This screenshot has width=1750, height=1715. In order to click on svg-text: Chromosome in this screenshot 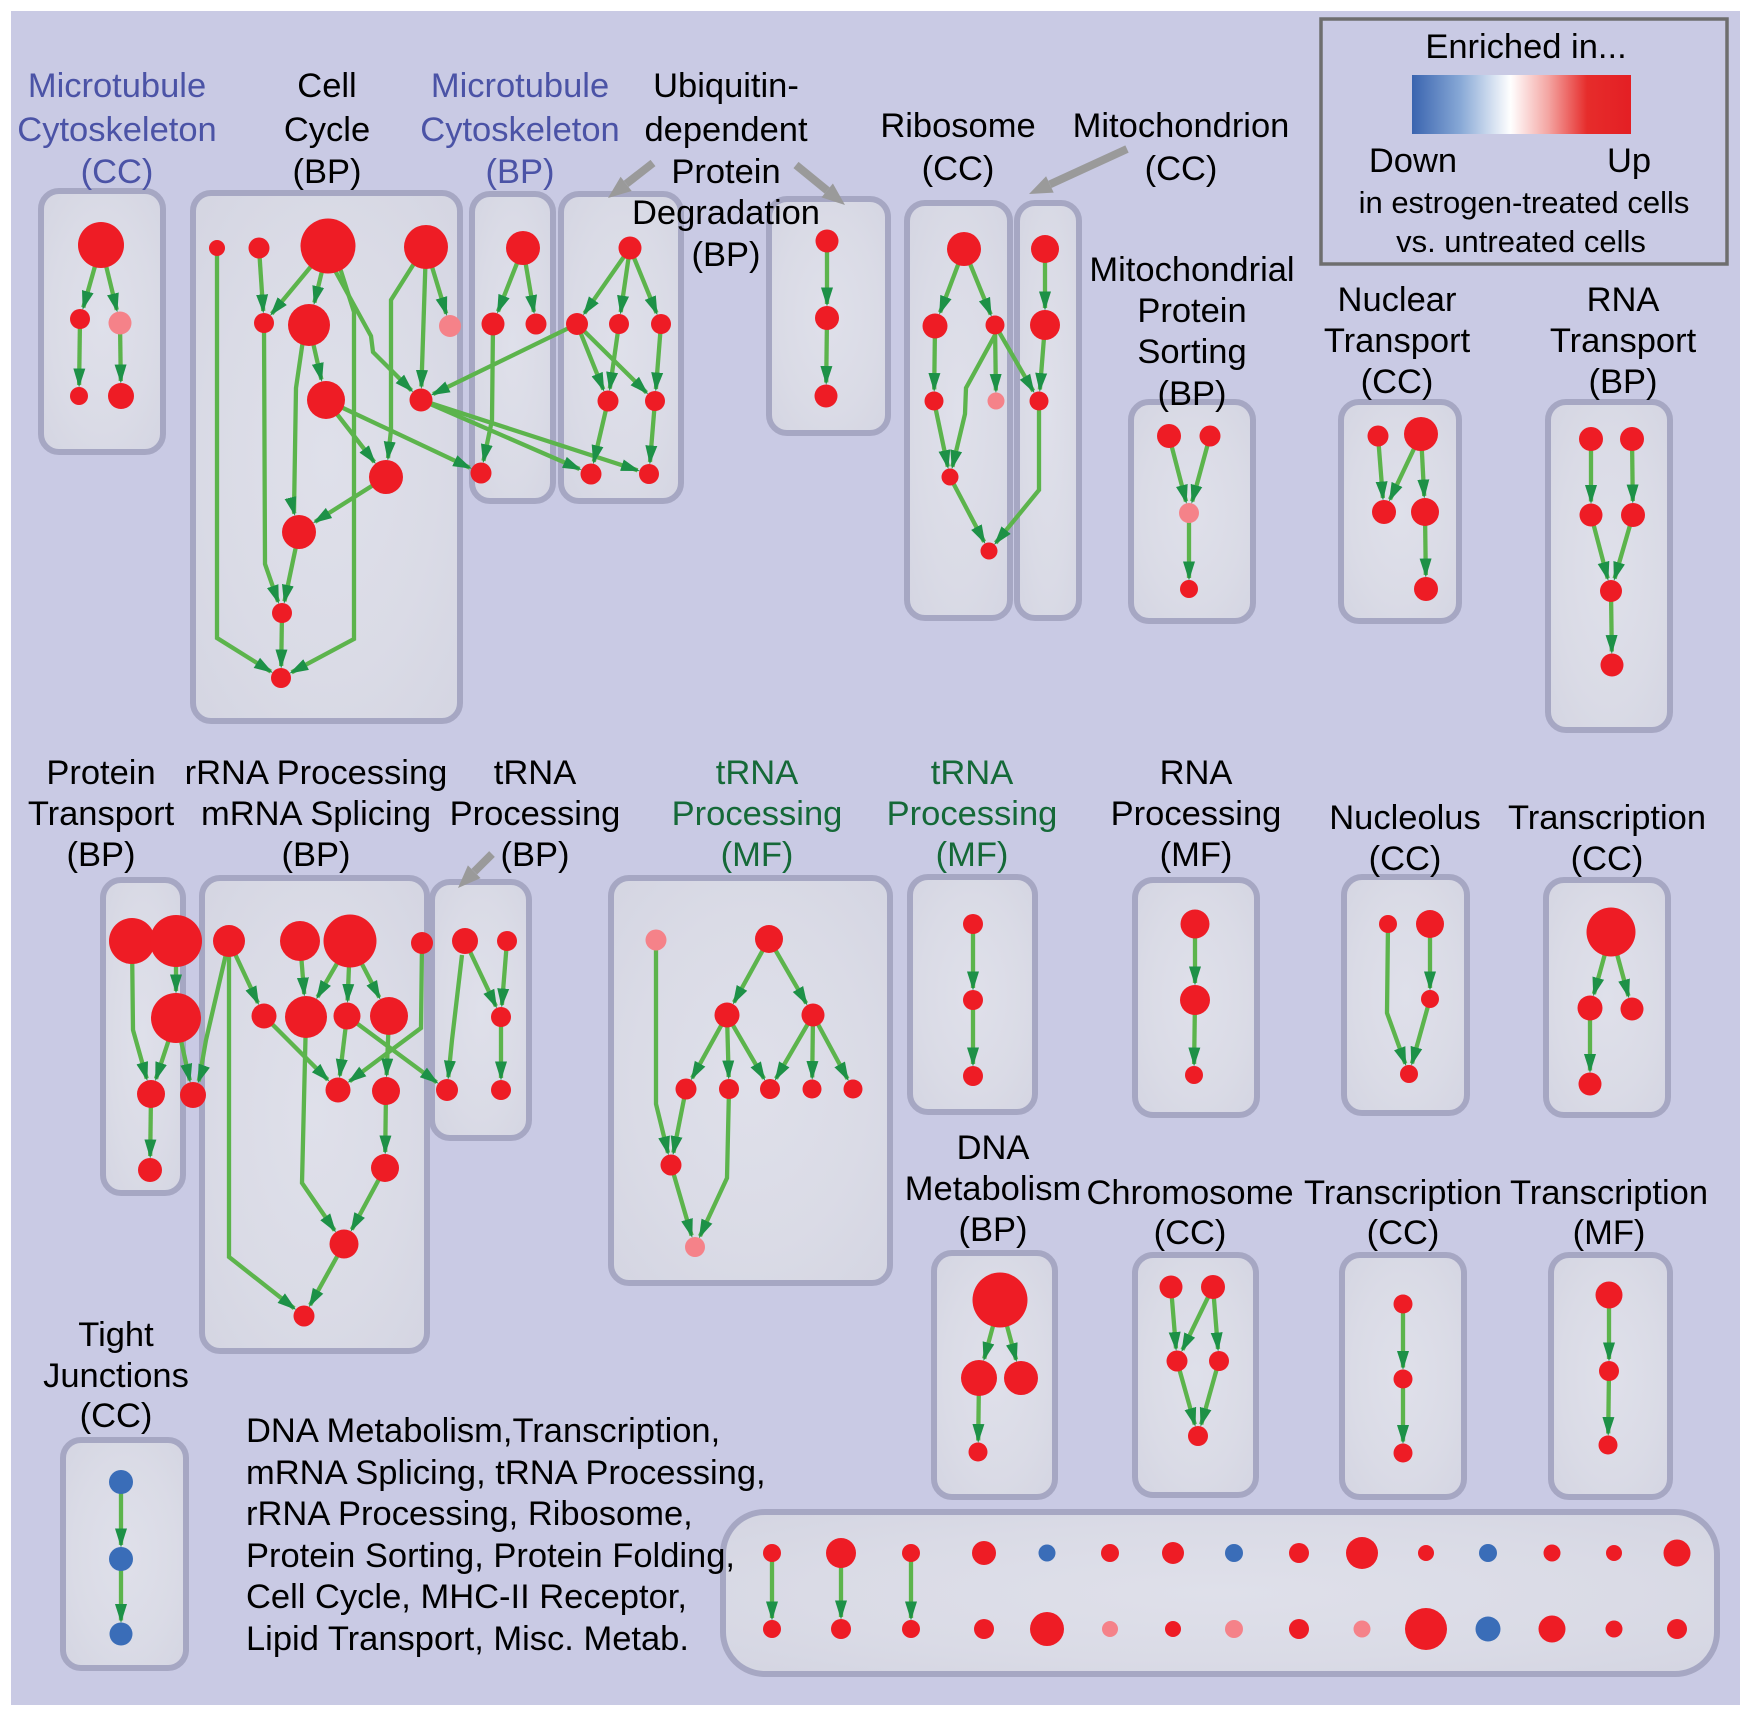, I will do `click(1189, 1193)`.